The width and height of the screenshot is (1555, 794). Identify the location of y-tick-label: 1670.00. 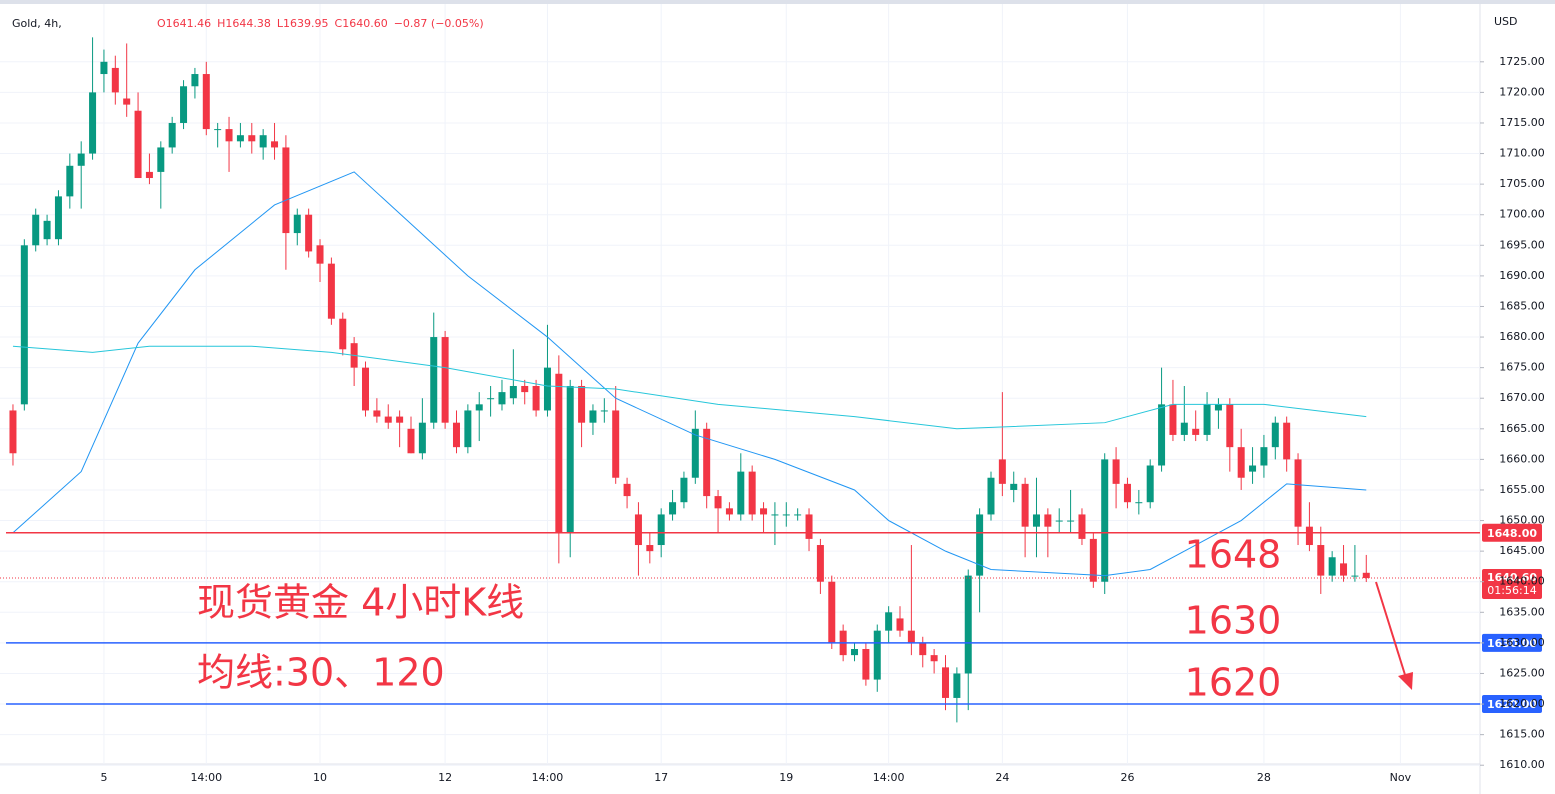
(1522, 397).